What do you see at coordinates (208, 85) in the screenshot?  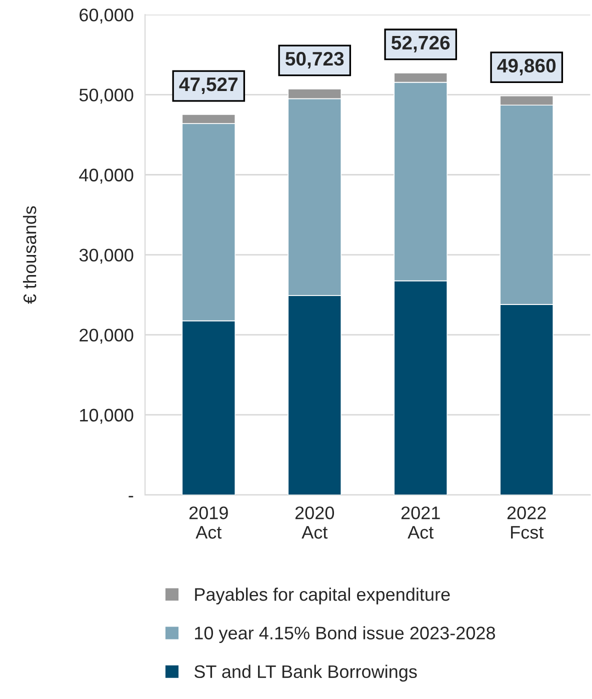 I see `total-label: 47,527` at bounding box center [208, 85].